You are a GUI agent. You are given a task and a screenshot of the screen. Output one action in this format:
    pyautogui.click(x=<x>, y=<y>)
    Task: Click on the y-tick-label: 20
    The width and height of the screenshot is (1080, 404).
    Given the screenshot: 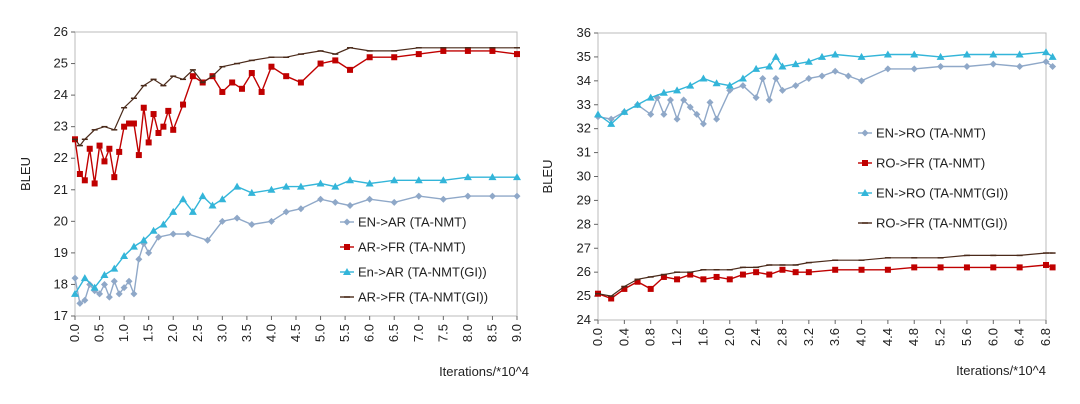 What is the action you would take?
    pyautogui.click(x=61, y=220)
    